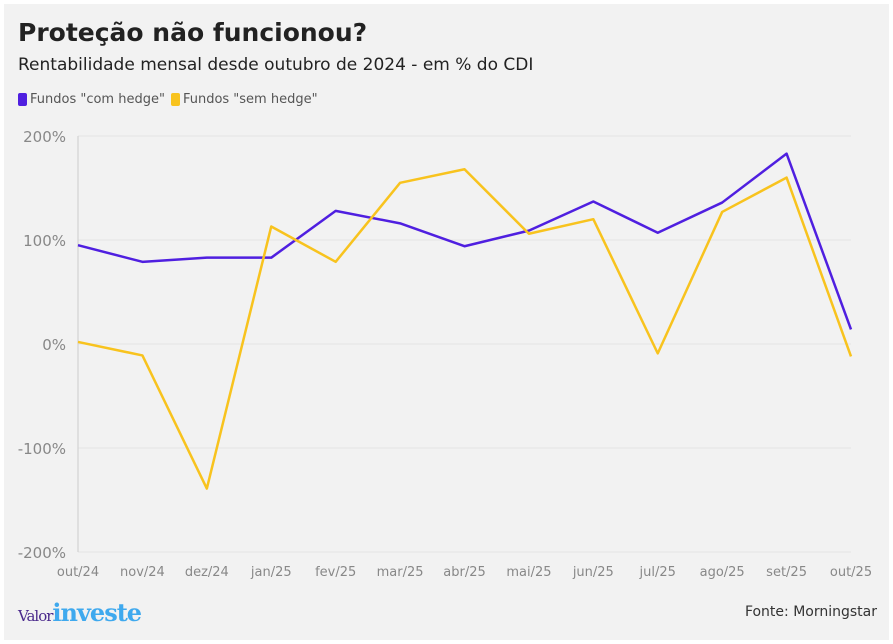  I want to click on valor-investe-logo: Valor investe, so click(80, 612).